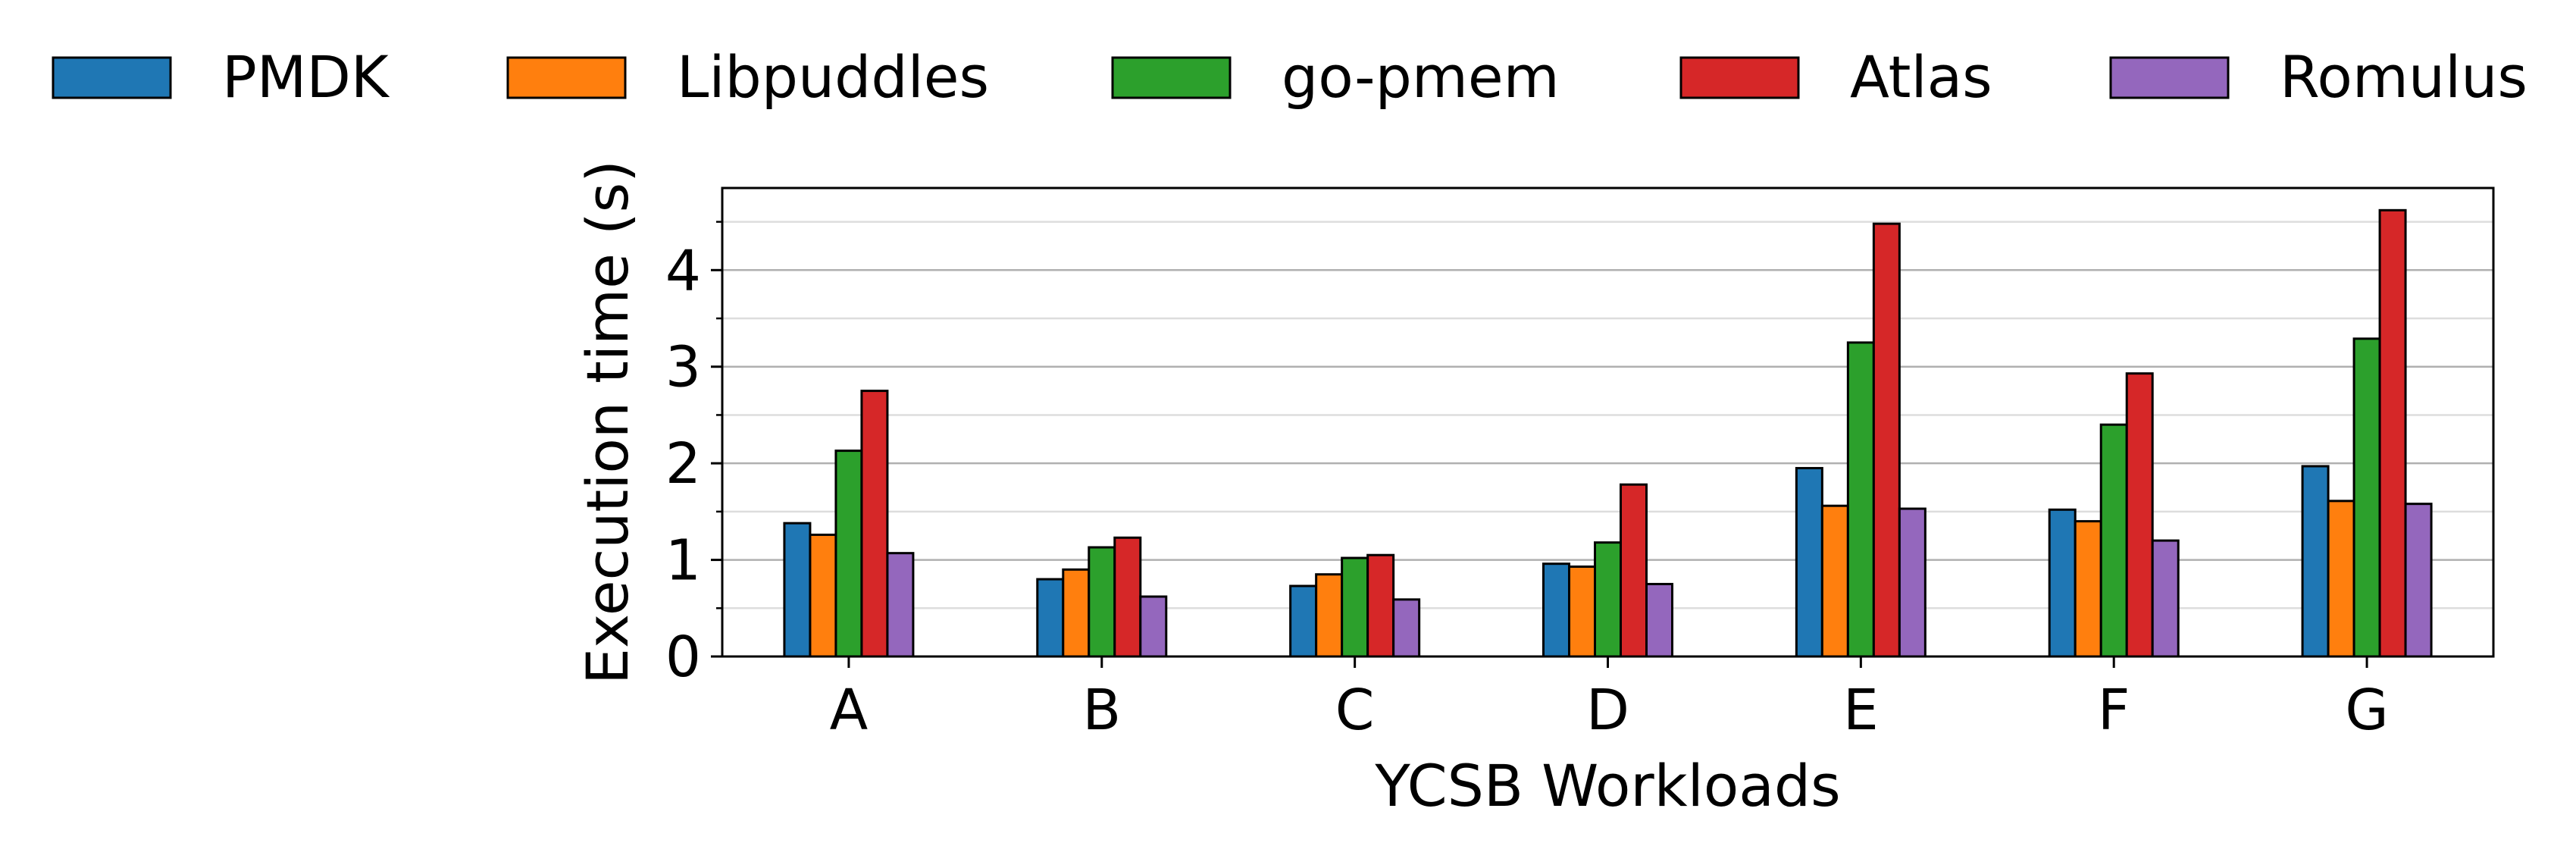 The image size is (2576, 846). I want to click on bar-libpuddles-f, so click(2088, 589).